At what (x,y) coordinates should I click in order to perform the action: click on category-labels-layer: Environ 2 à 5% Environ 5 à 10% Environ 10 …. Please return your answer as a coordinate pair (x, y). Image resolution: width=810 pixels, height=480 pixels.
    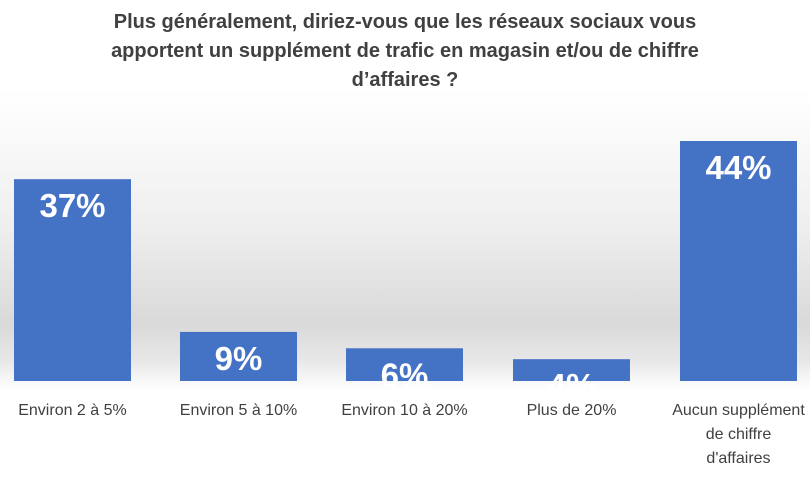
    Looking at the image, I should click on (411, 434).